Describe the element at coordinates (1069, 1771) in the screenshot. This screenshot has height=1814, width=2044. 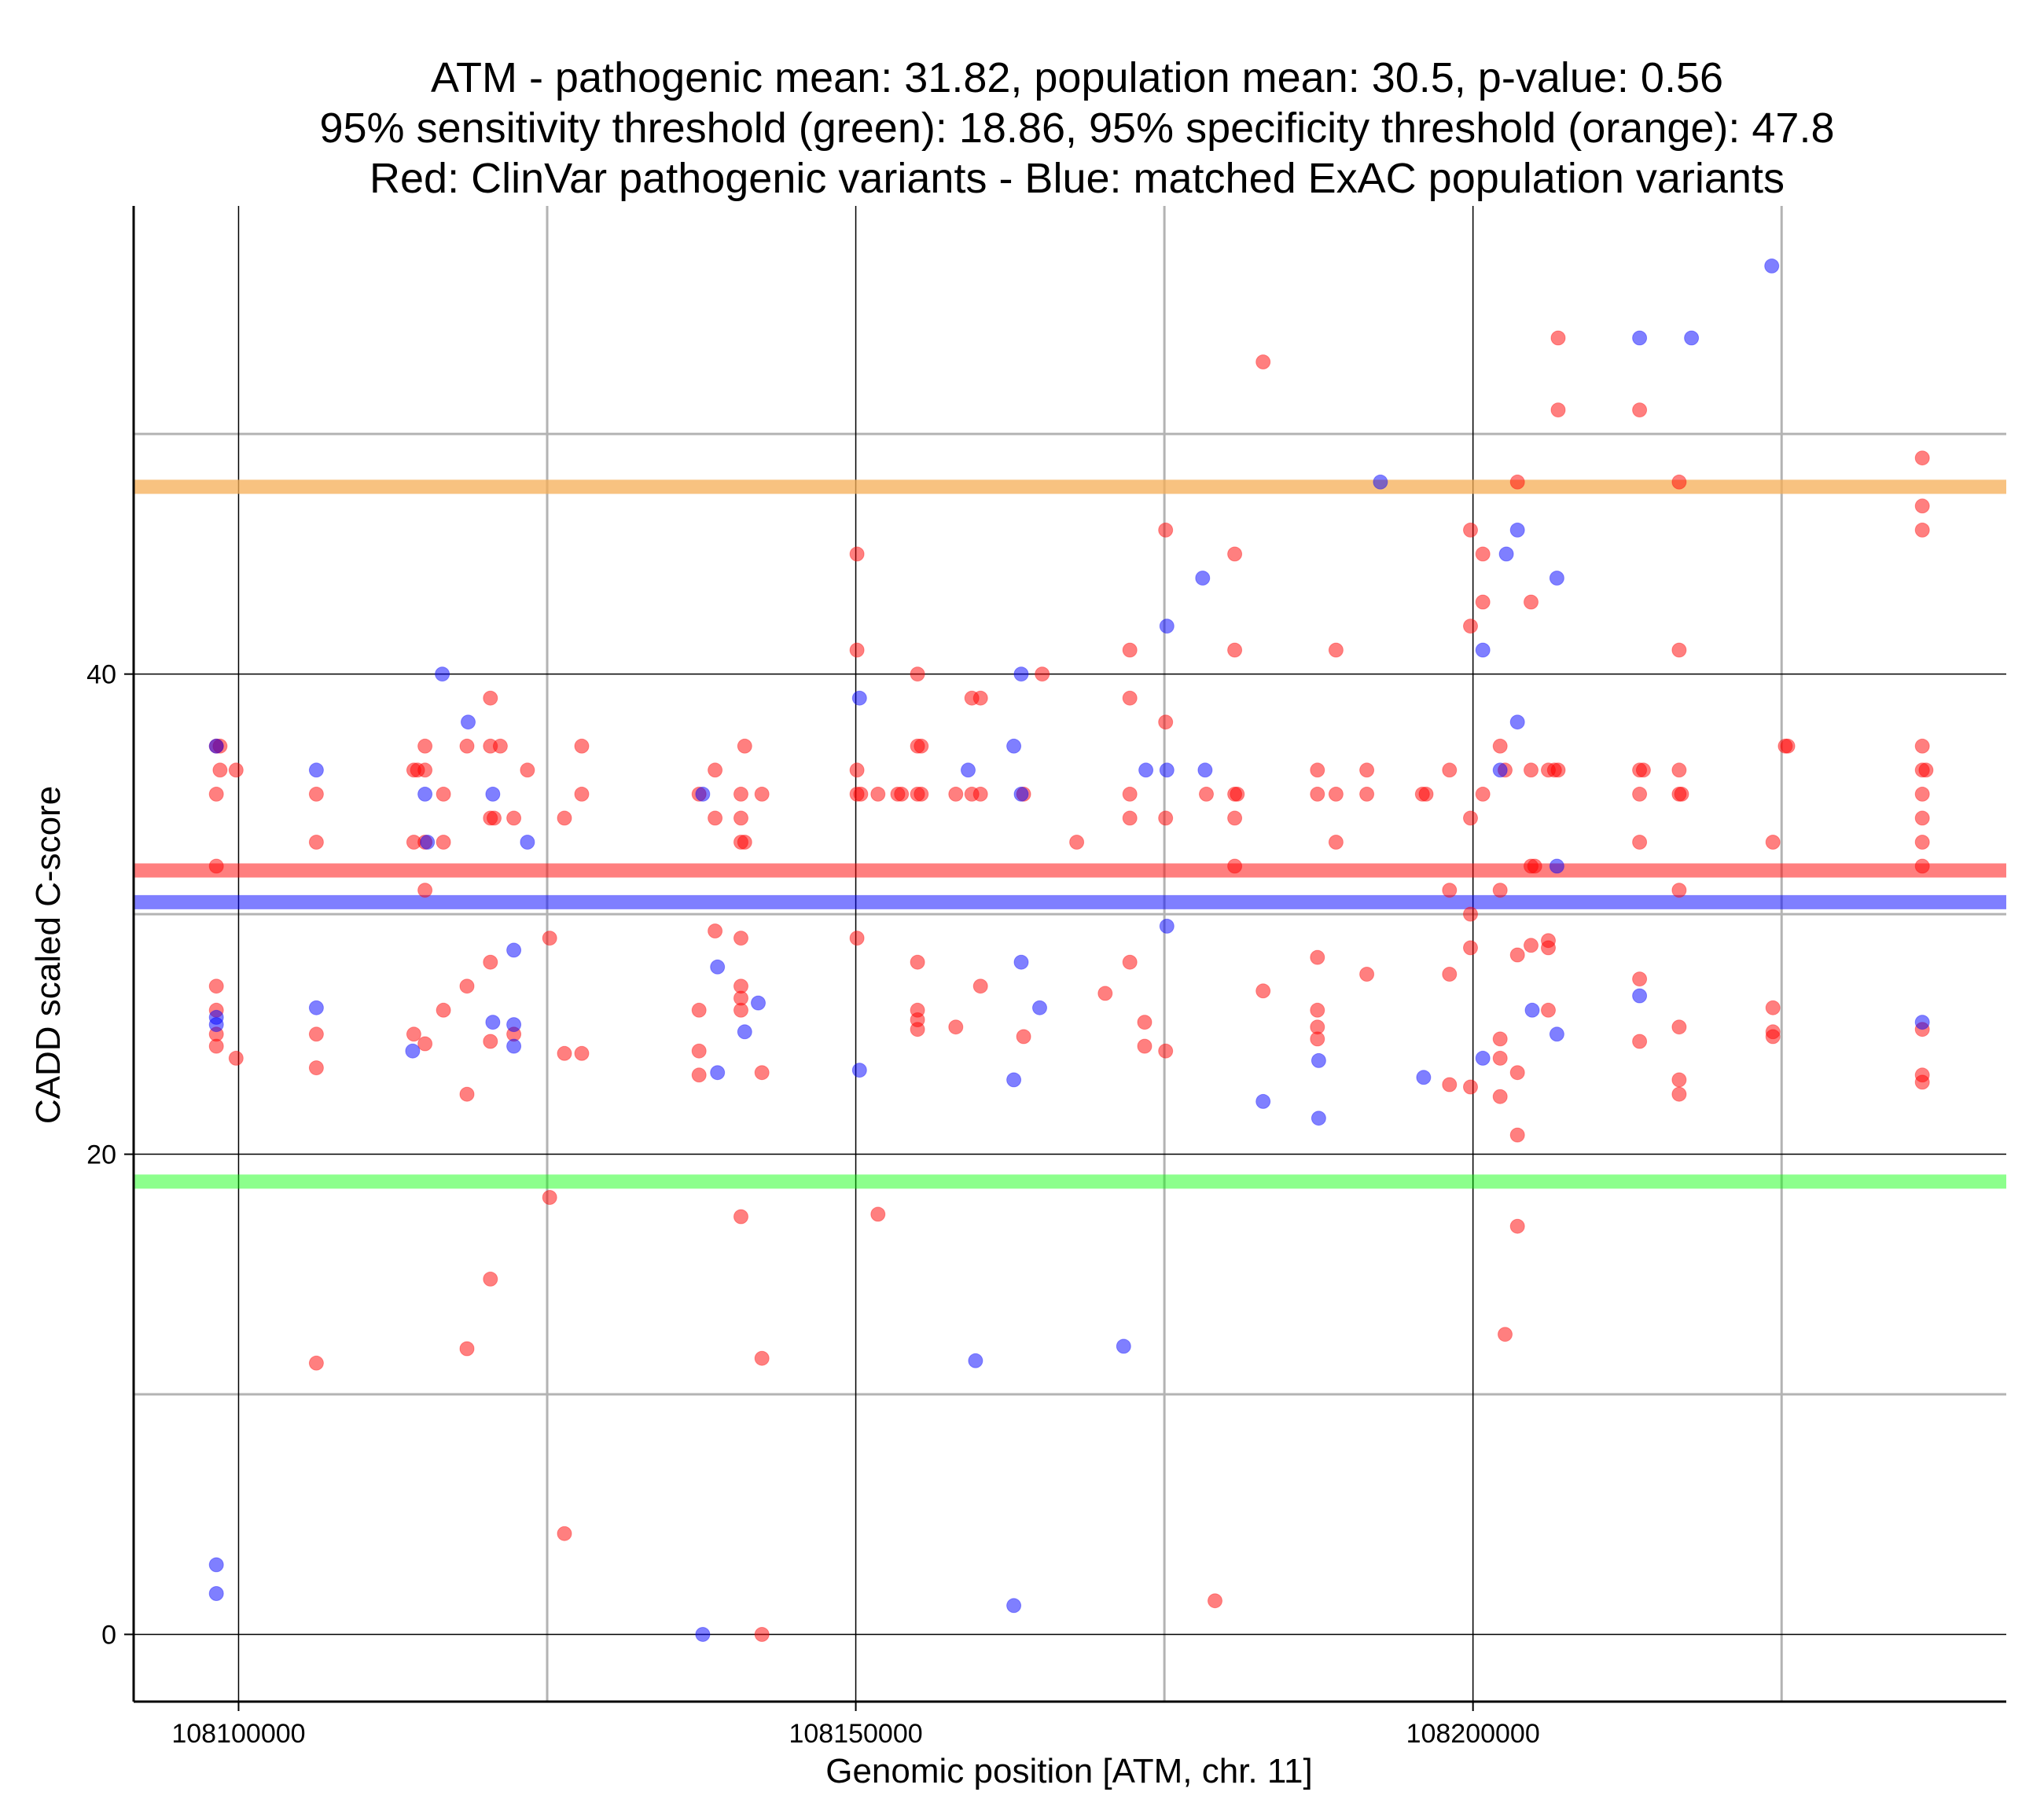
I see `x-axis-title: Genomic position [ATM, chr. 11]` at that location.